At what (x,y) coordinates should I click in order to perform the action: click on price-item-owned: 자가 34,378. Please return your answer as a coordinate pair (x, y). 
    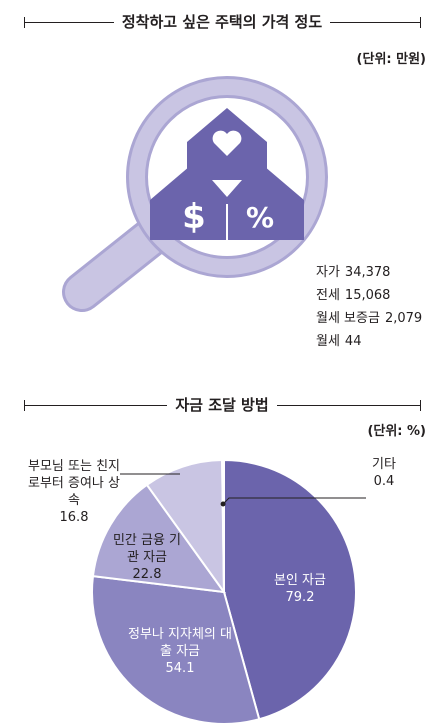
    Looking at the image, I should click on (355, 273).